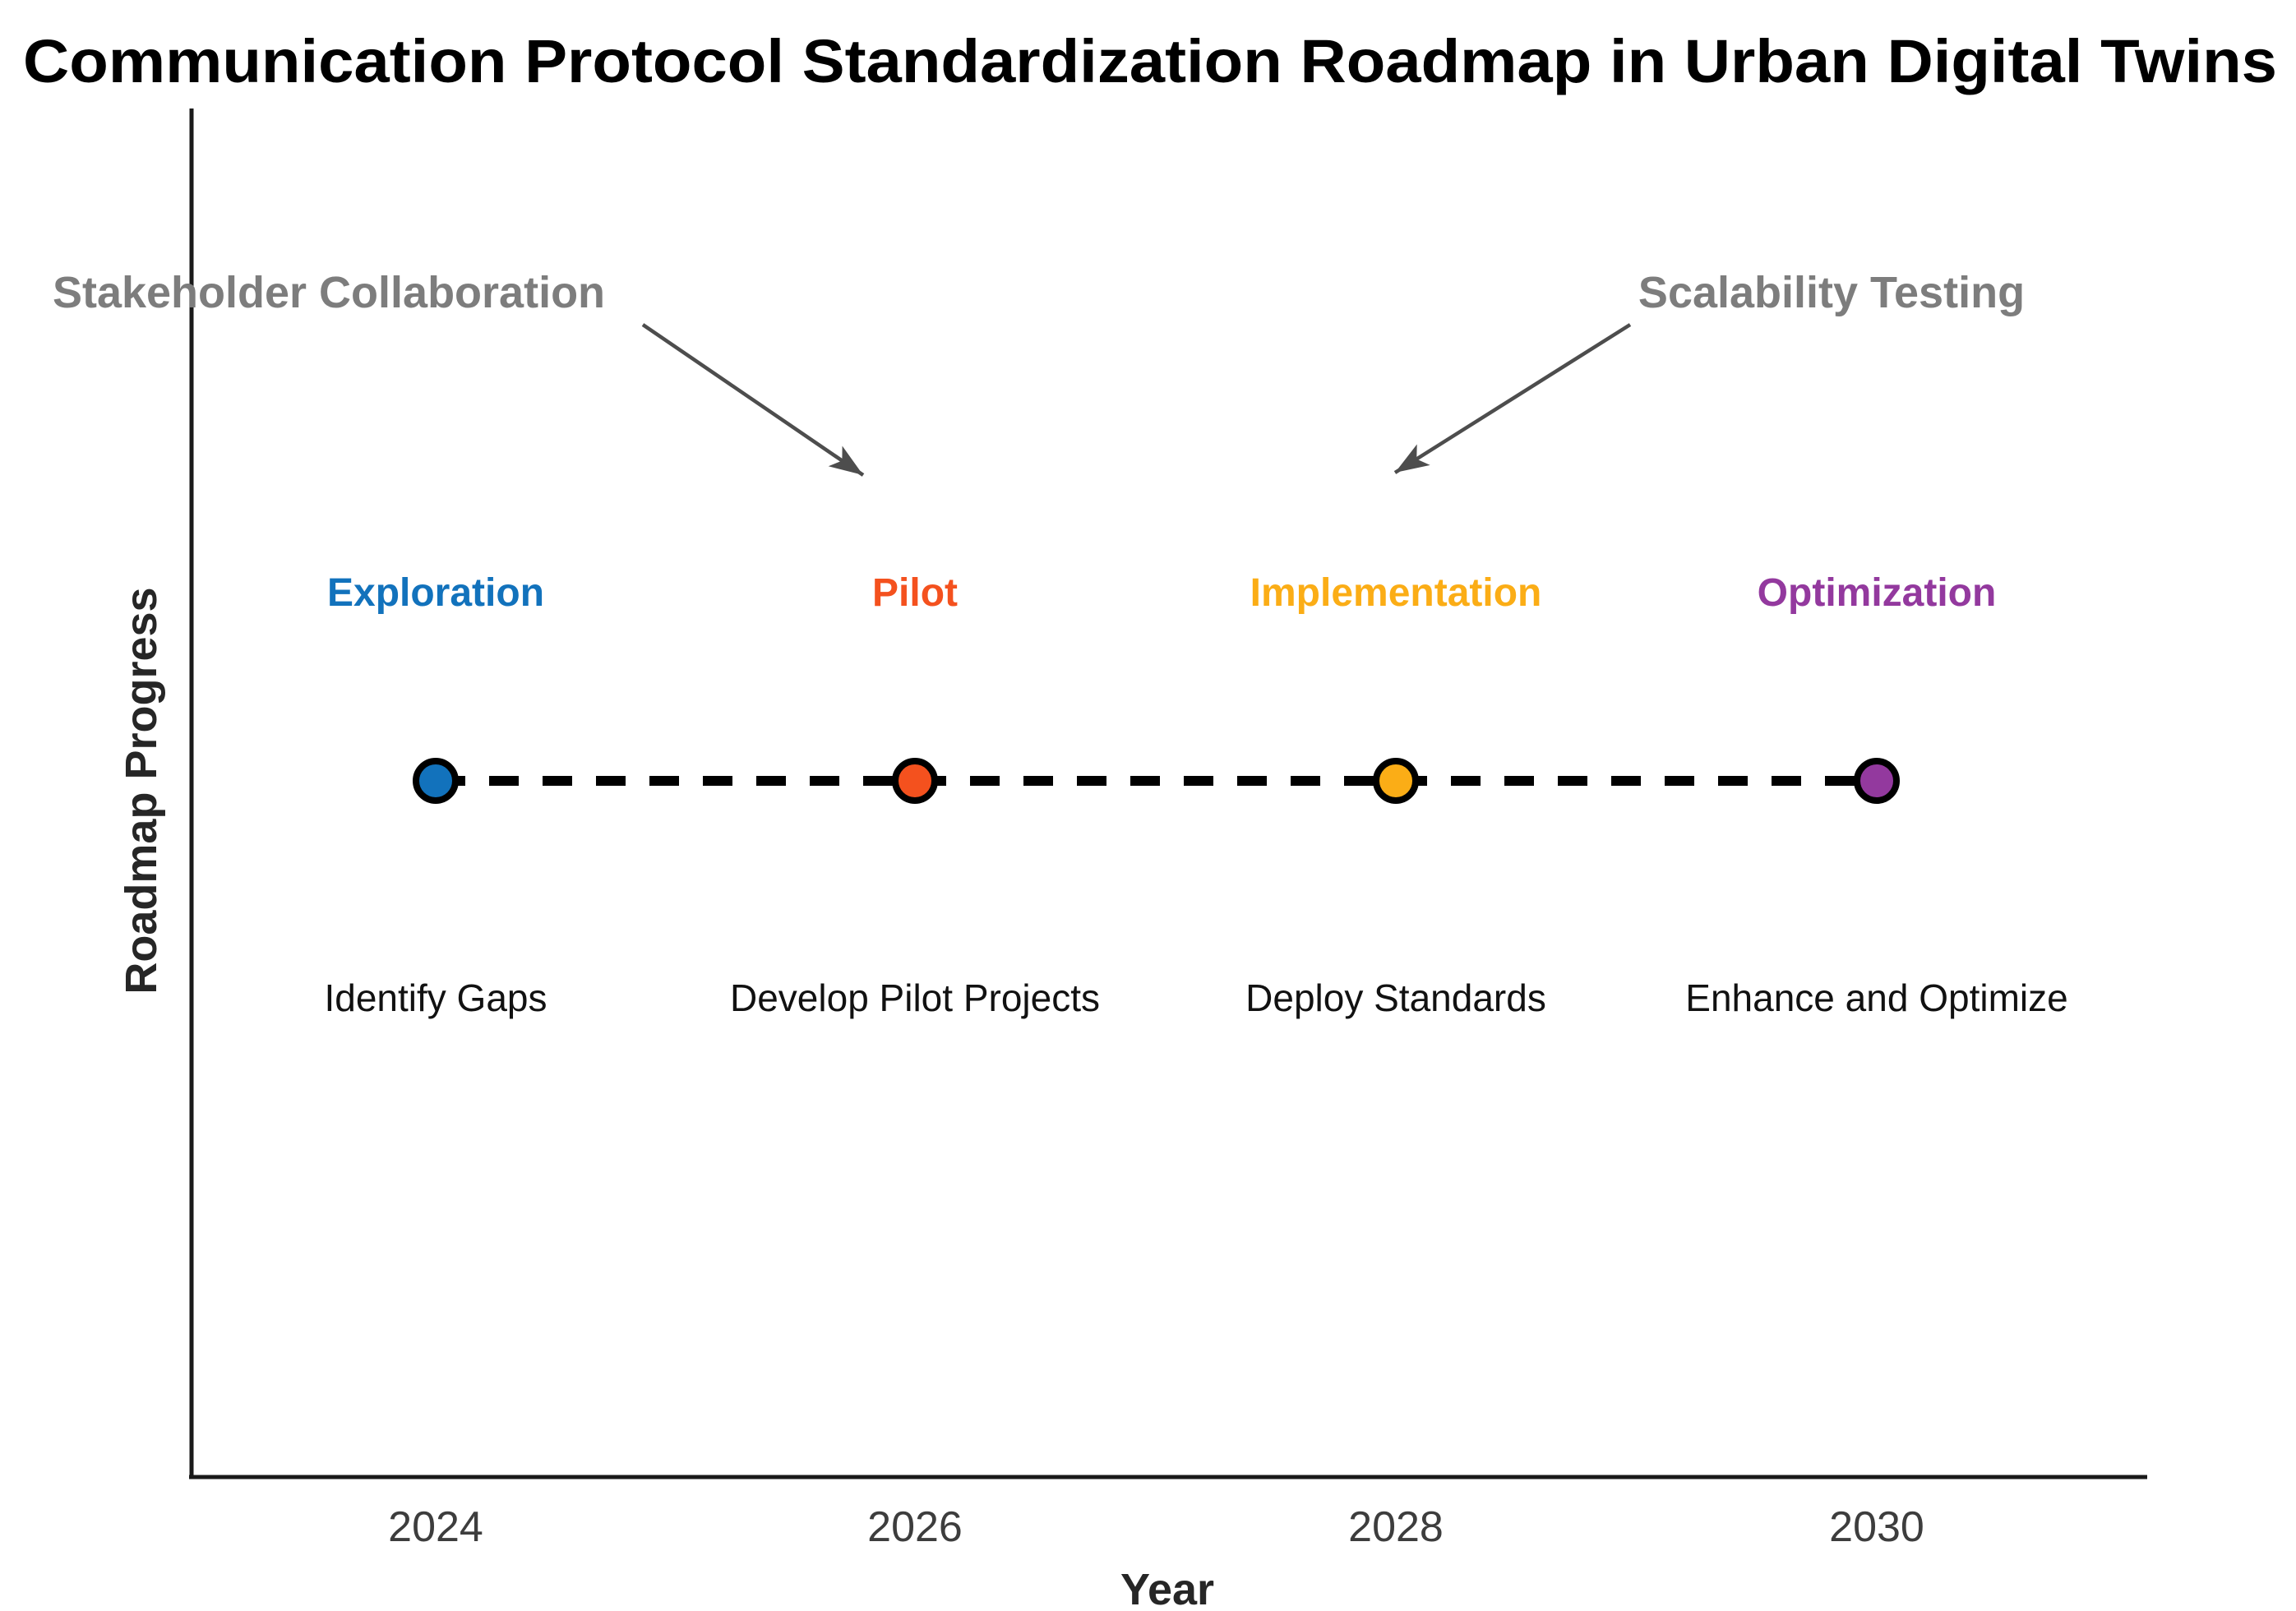  What do you see at coordinates (1396, 781) in the screenshot?
I see `milestone-dot-implementation` at bounding box center [1396, 781].